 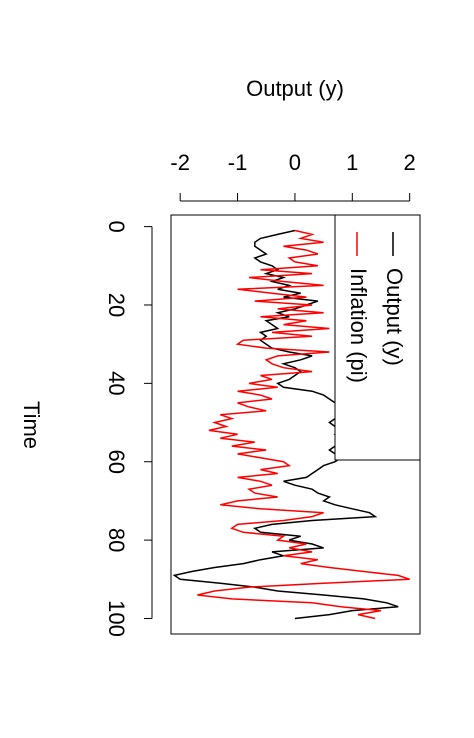 What do you see at coordinates (394, 317) in the screenshot?
I see `legend-label: Output (y)` at bounding box center [394, 317].